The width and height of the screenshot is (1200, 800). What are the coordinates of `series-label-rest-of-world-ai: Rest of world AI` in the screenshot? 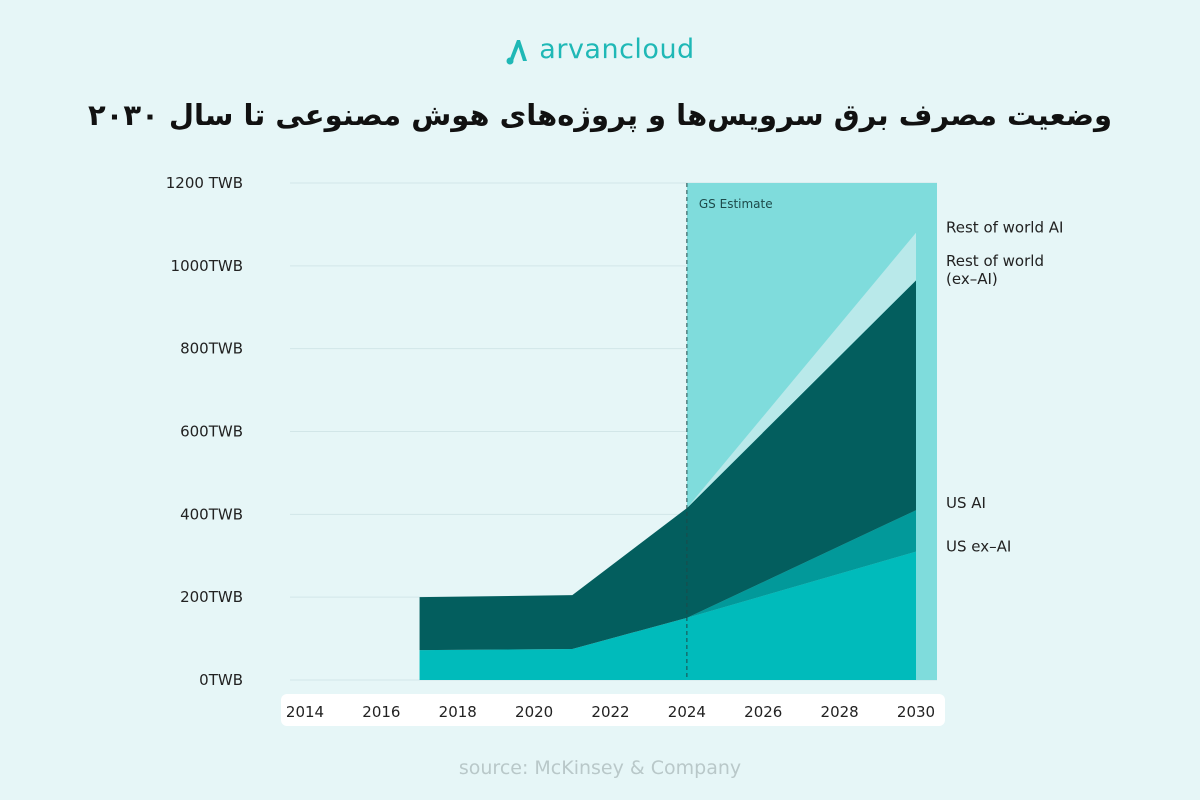 It's located at (1004, 228).